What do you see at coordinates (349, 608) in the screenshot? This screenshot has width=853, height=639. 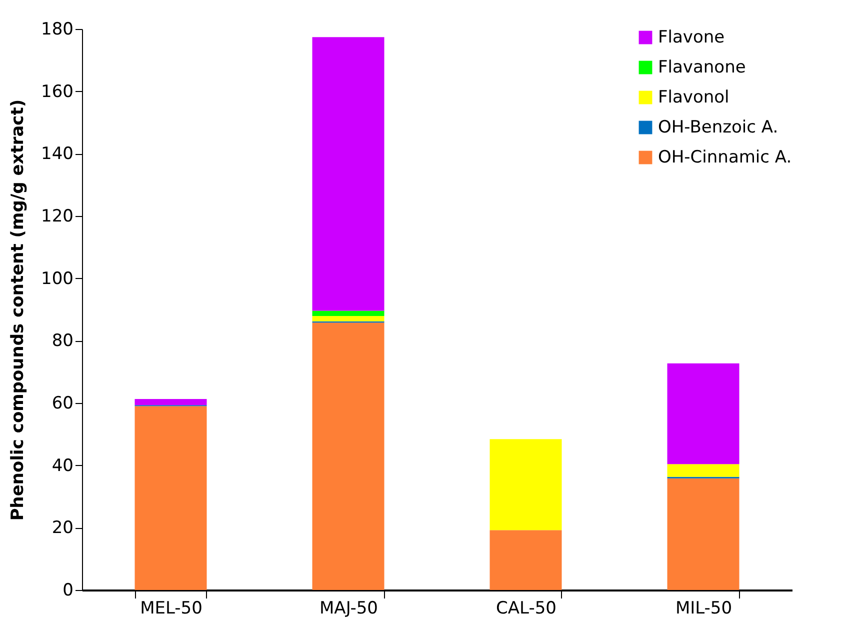 I see `x-tick-label: MAJ-50` at bounding box center [349, 608].